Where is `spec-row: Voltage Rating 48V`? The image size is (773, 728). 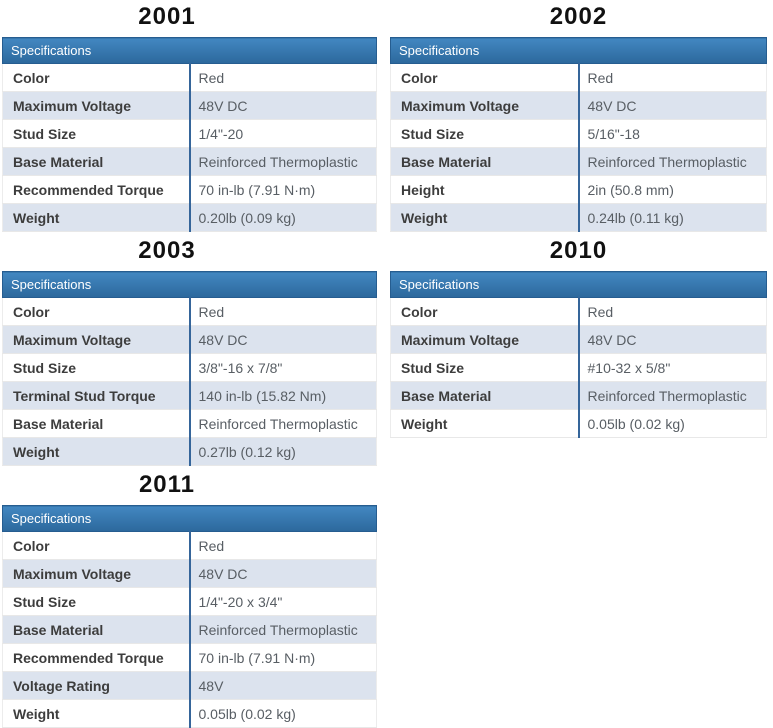 spec-row: Voltage Rating 48V is located at coordinates (189, 685).